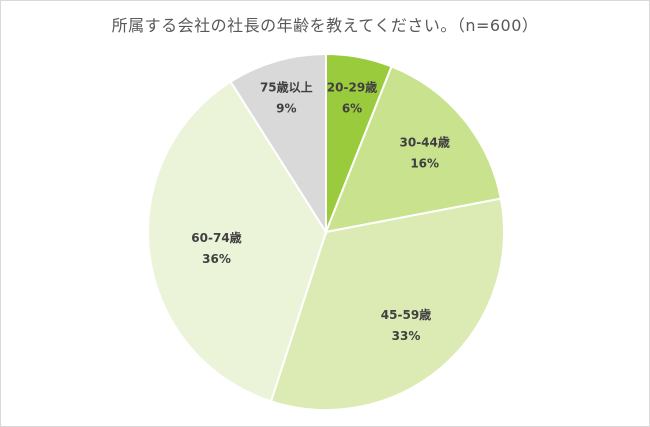 The image size is (650, 427). What do you see at coordinates (286, 86) in the screenshot?
I see `slice-category-label: 75歳以上` at bounding box center [286, 86].